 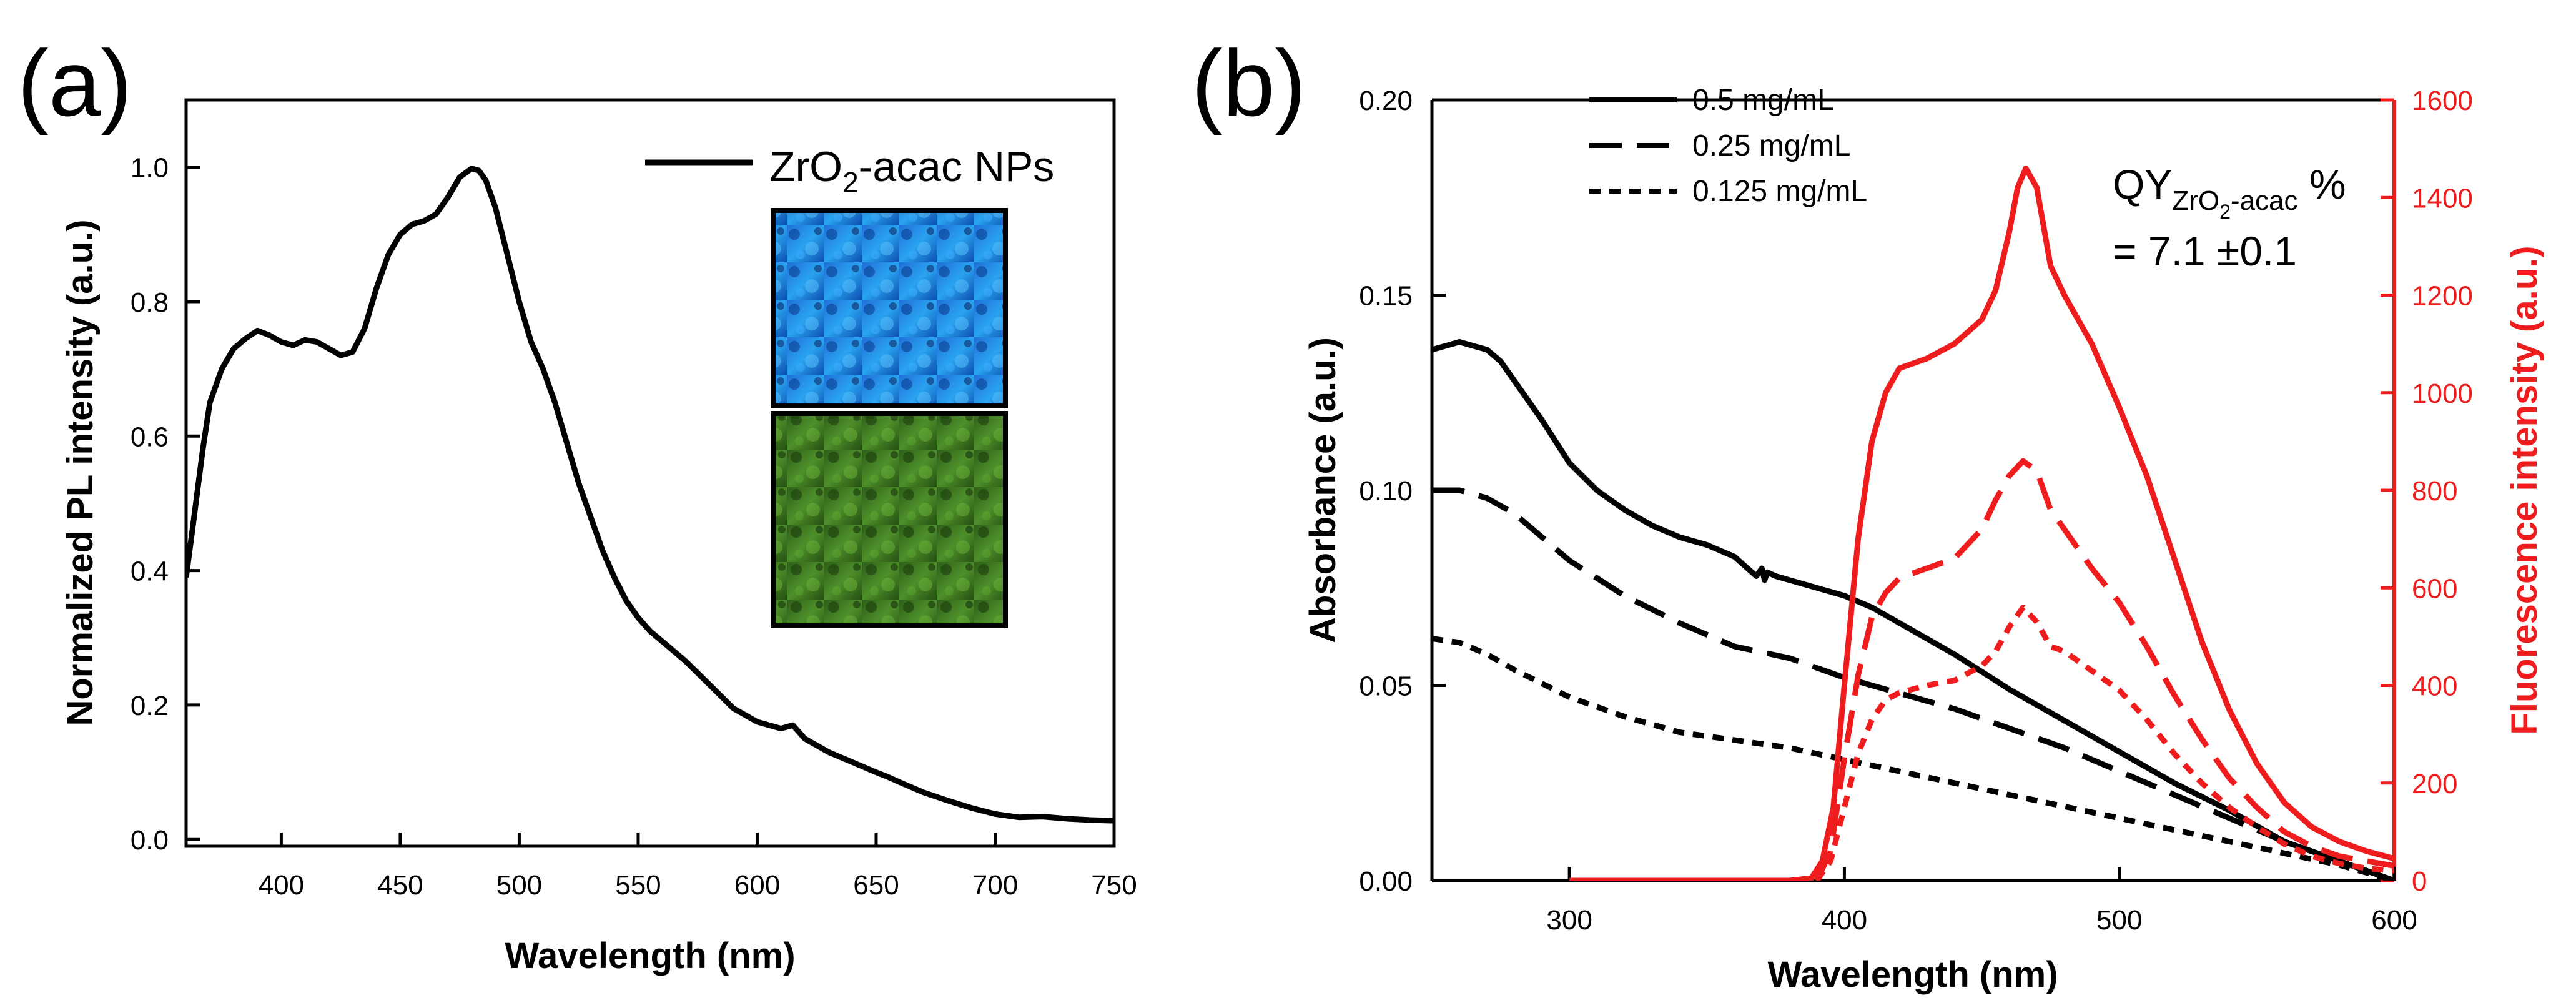 I want to click on panel-b-x-axis-title: Wavelength (nm), so click(x=1912, y=975).